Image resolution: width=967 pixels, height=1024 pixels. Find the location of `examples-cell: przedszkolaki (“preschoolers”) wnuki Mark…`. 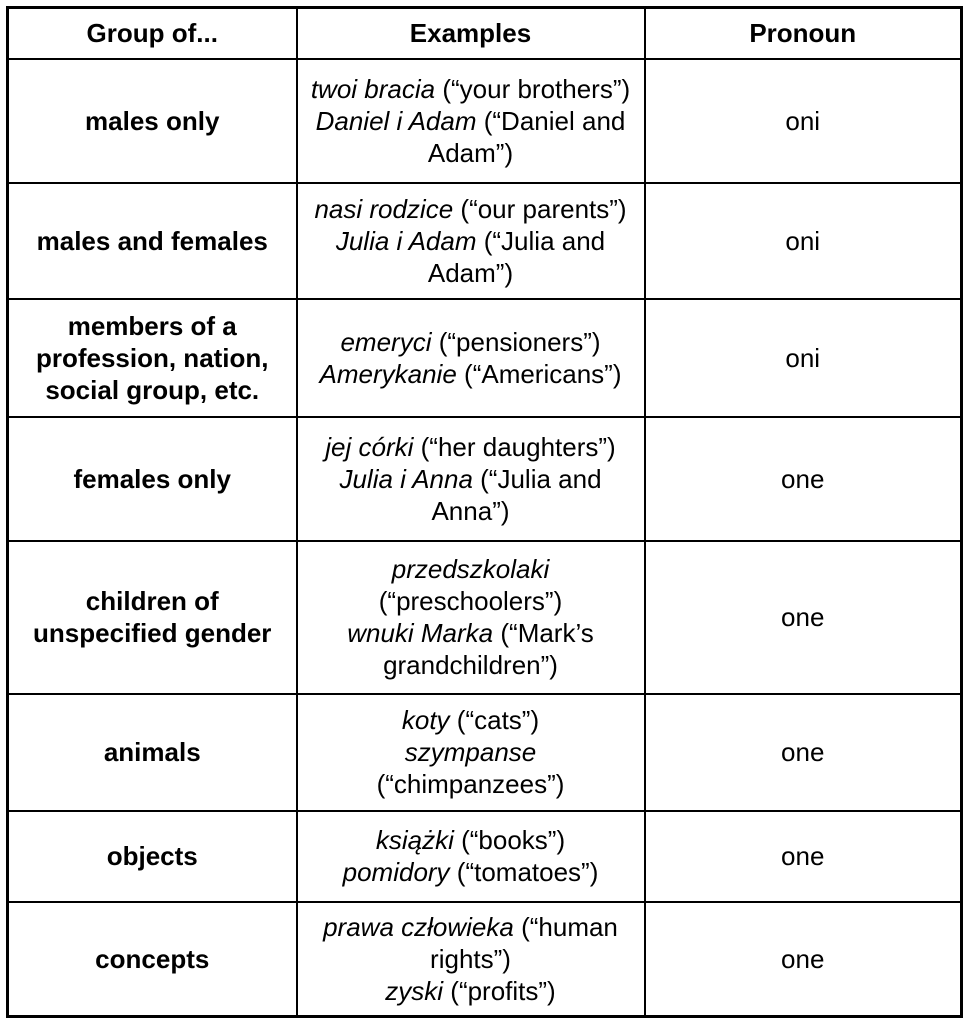

examples-cell: przedszkolaki (“preschoolers”) wnuki Mark… is located at coordinates (470, 617).